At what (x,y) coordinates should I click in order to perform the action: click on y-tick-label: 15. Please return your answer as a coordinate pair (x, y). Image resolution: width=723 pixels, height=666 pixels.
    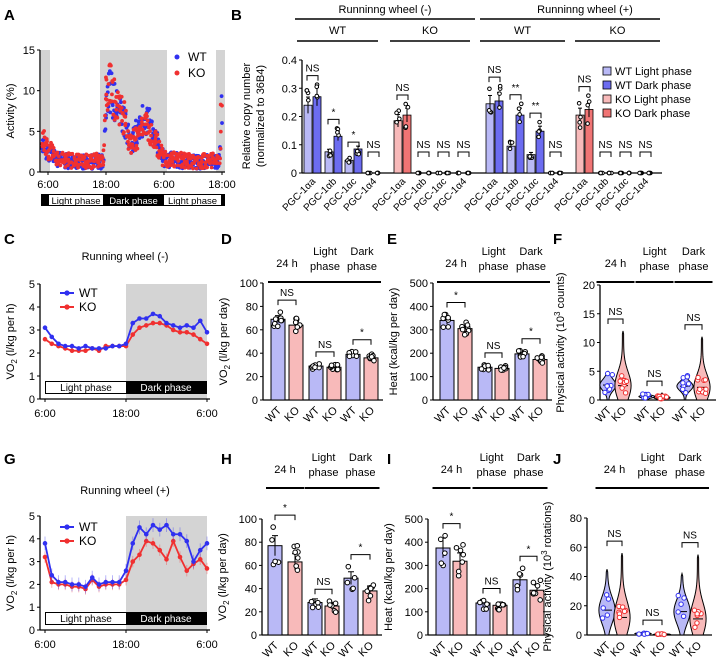
    Looking at the image, I should click on (29, 51).